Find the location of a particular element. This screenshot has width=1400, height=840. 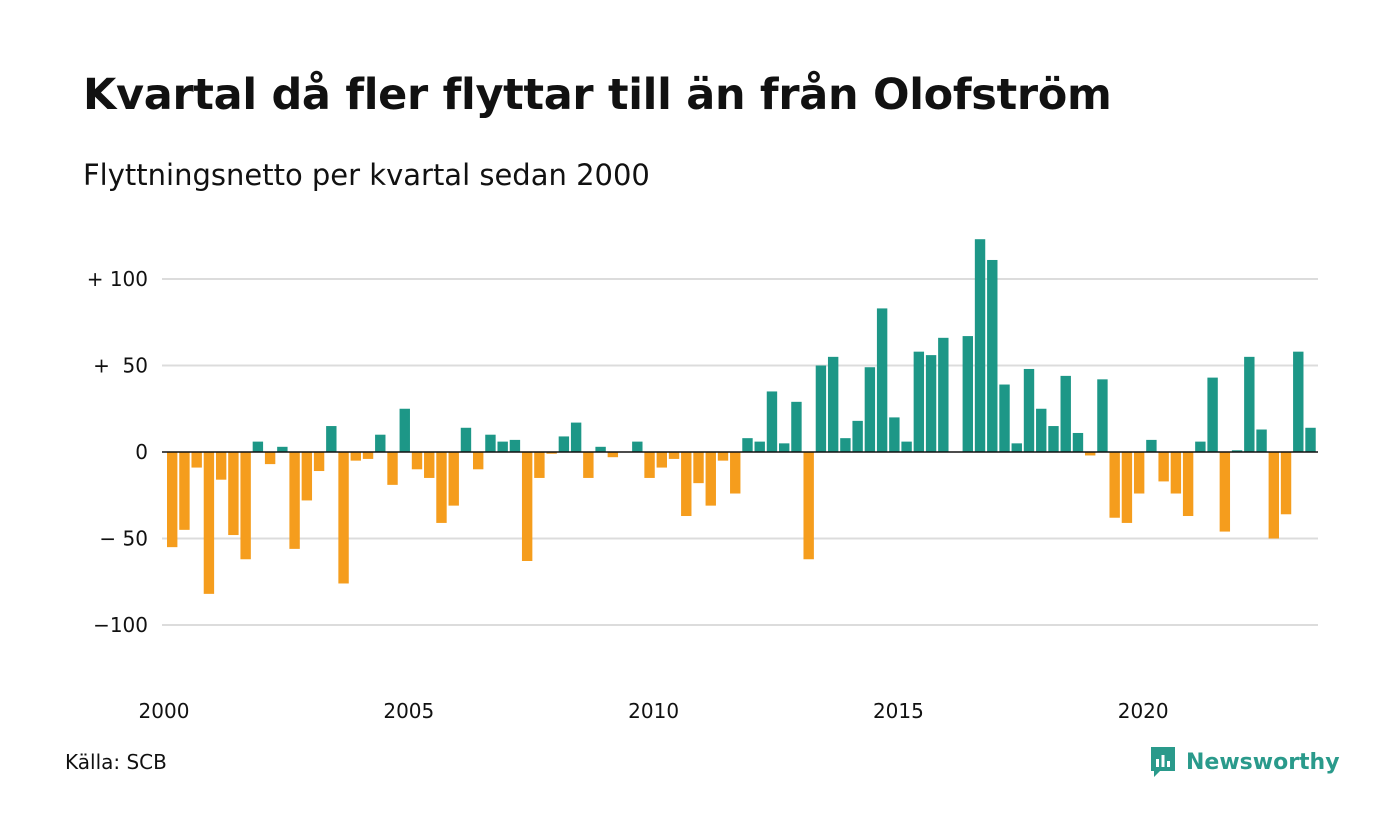

source-note: Källa: SCB is located at coordinates (116, 762).